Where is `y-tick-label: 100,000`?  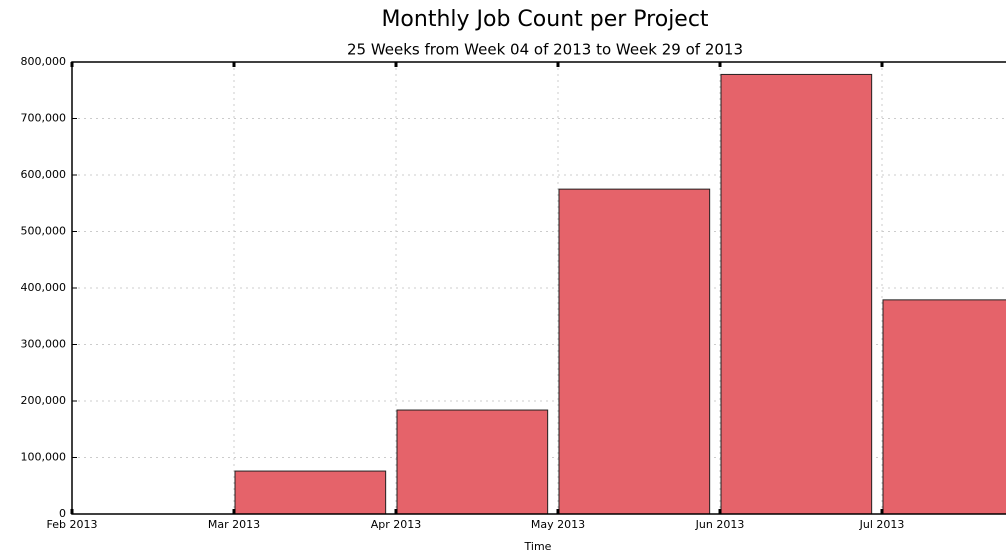
y-tick-label: 100,000 is located at coordinates (44, 457).